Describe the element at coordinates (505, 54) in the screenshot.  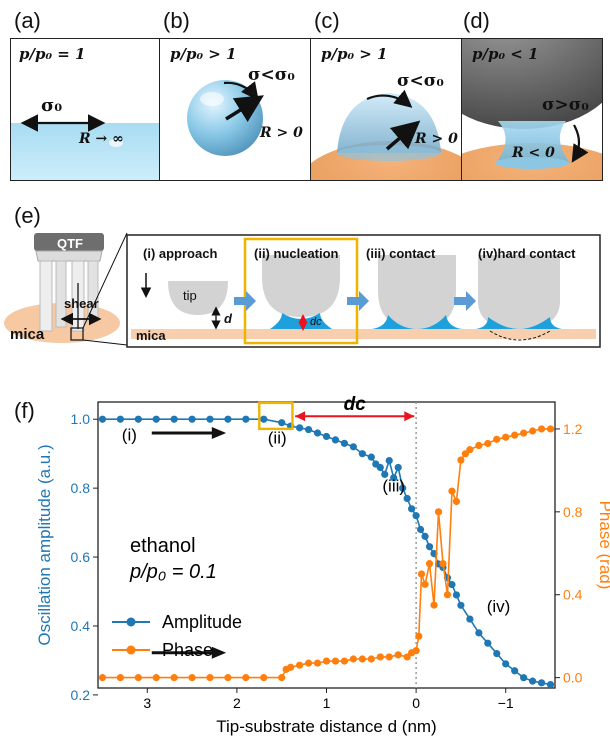
I see `panel-d-ratio: p/p₀ < 1` at that location.